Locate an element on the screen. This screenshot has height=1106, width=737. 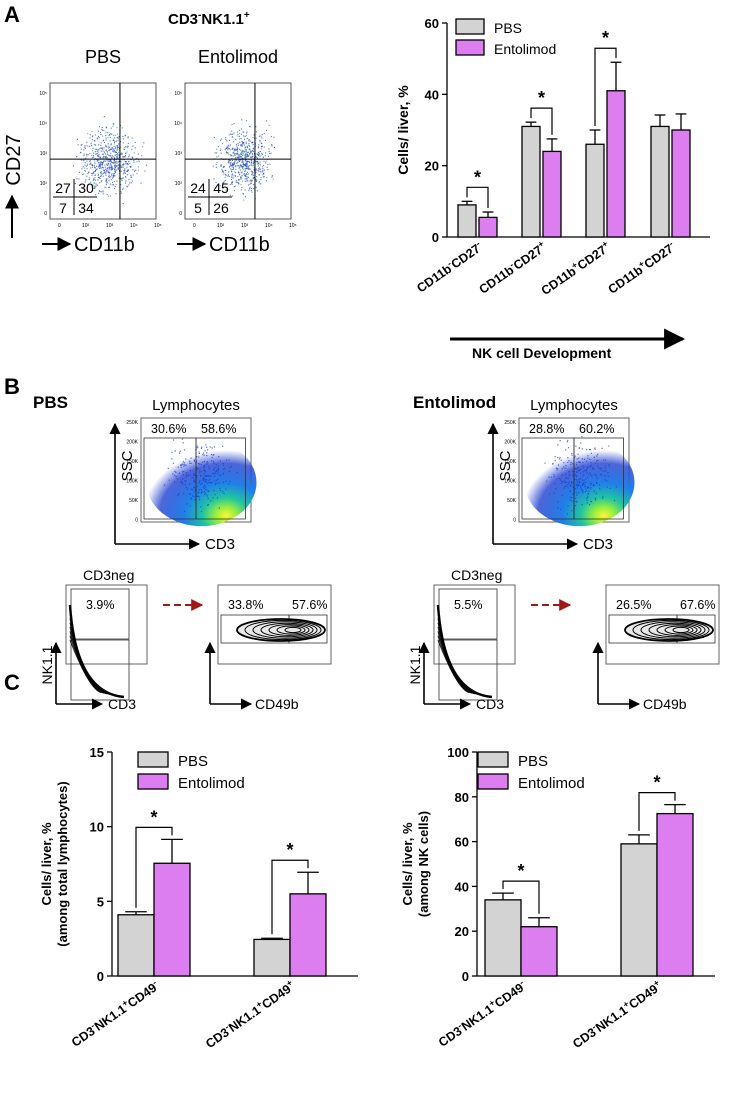
y-tick-label: 150K is located at coordinates (510, 462).